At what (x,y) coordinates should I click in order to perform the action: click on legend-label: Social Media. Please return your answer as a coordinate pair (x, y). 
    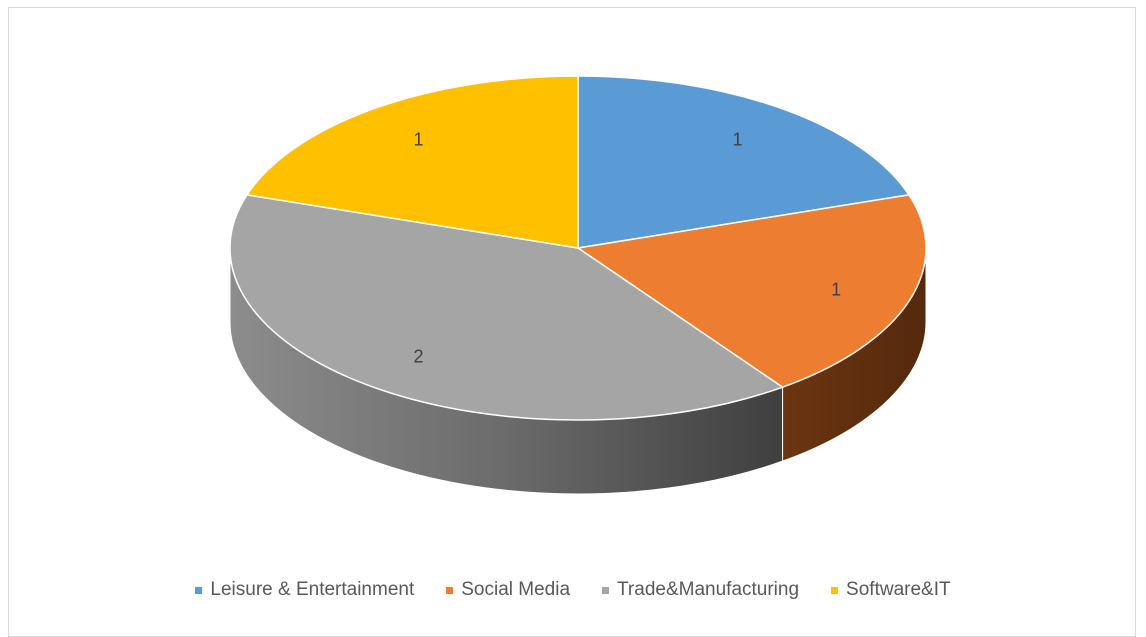
    Looking at the image, I should click on (516, 589).